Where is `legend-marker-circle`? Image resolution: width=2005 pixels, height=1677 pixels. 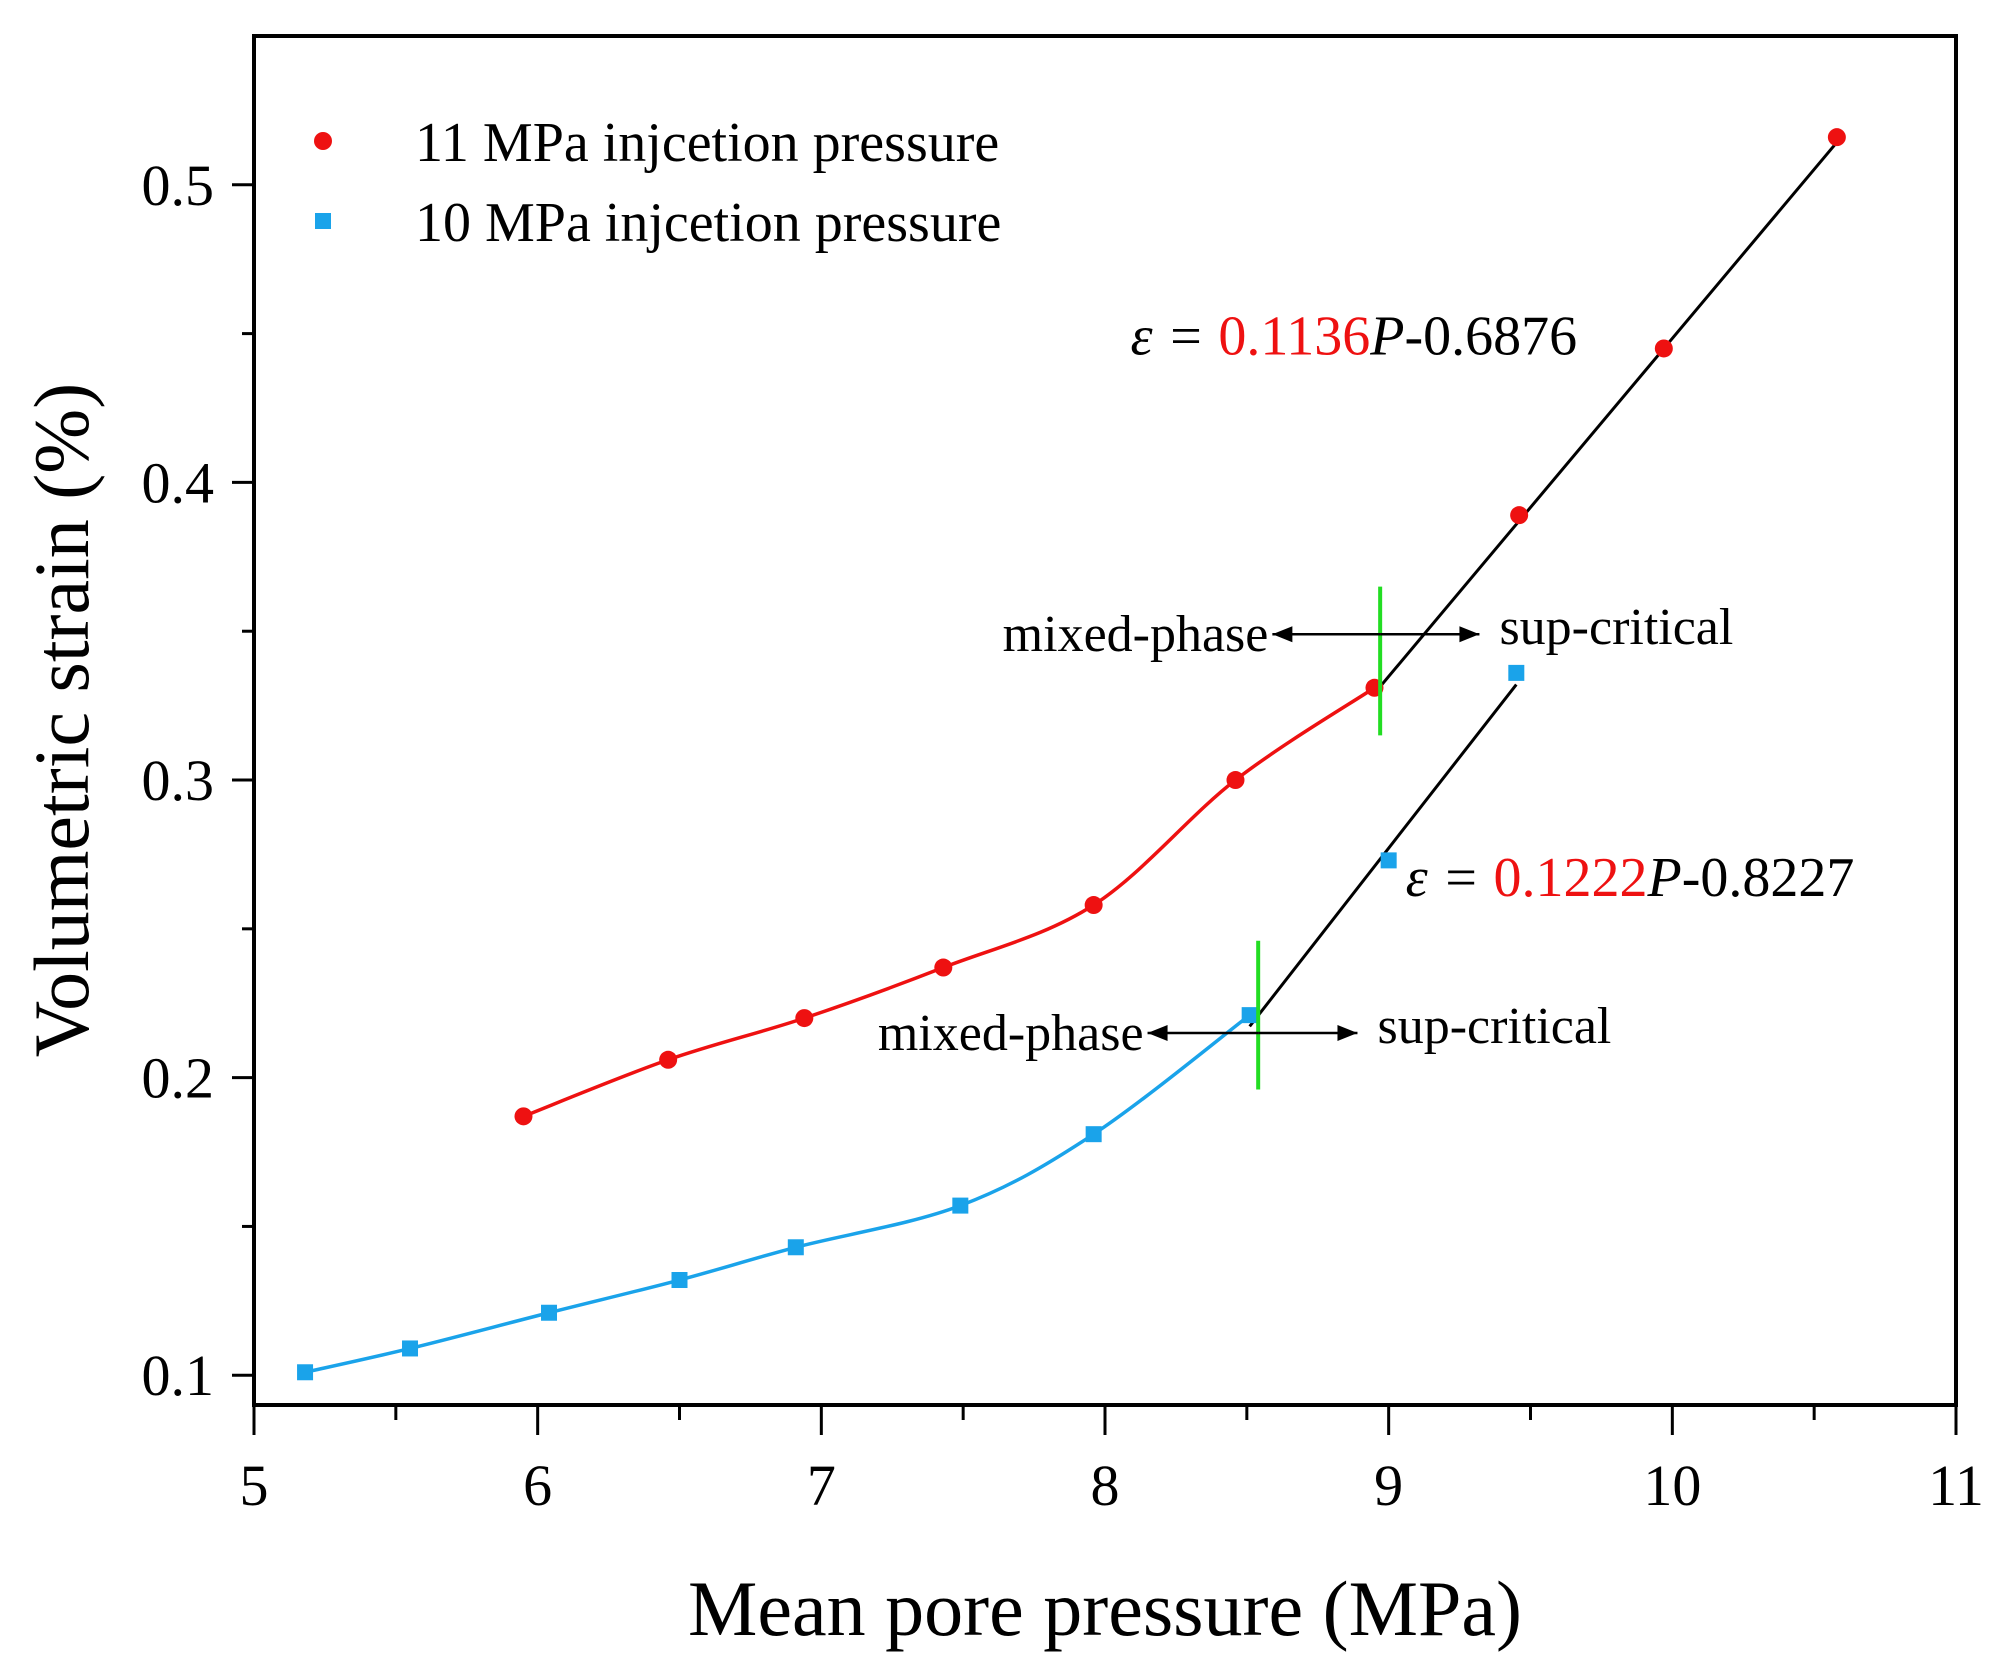
legend-marker-circle is located at coordinates (323, 141).